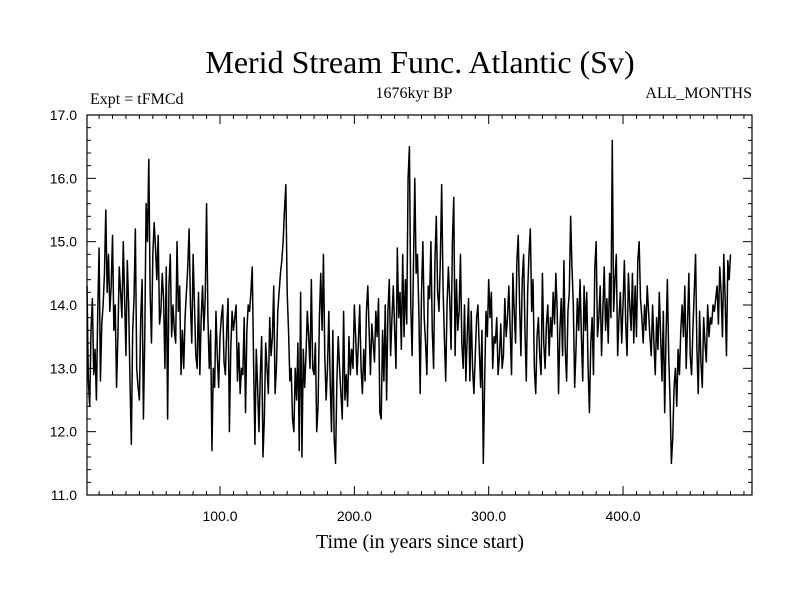 The width and height of the screenshot is (800, 600). I want to click on chart-title: Merid Stream Func. Atlantic (Sv), so click(419, 62).